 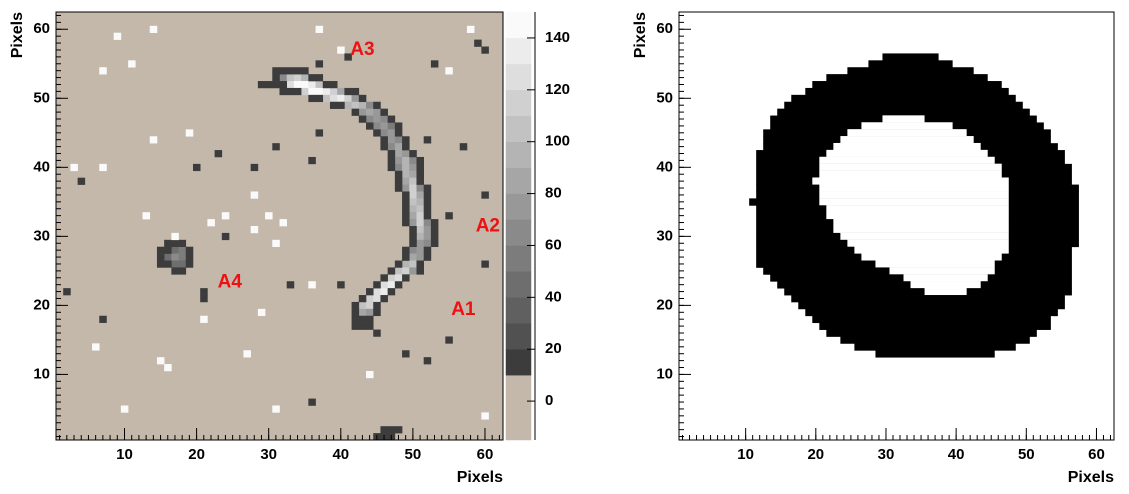 I want to click on annotation: A2, so click(x=488, y=226).